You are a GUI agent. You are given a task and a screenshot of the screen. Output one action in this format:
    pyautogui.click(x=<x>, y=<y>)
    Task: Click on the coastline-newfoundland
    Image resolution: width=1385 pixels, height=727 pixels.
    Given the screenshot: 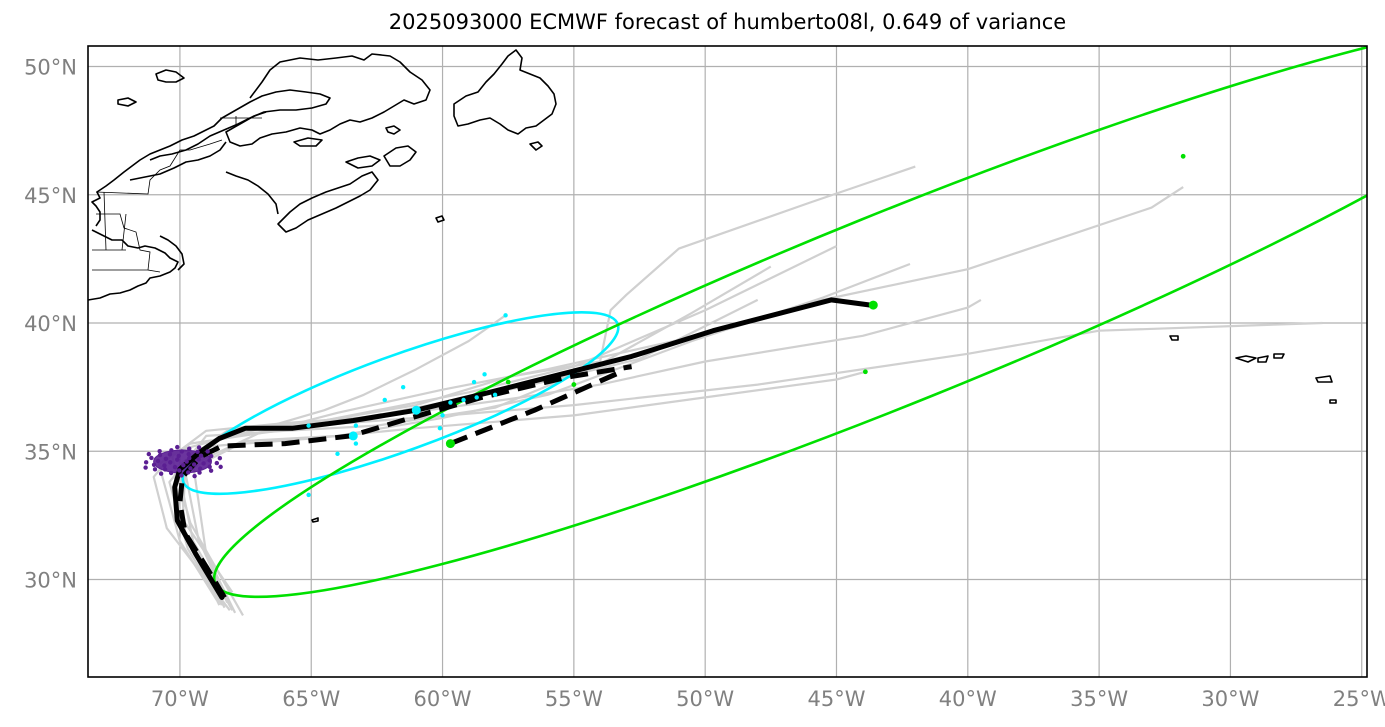 What is the action you would take?
    pyautogui.click(x=505, y=92)
    